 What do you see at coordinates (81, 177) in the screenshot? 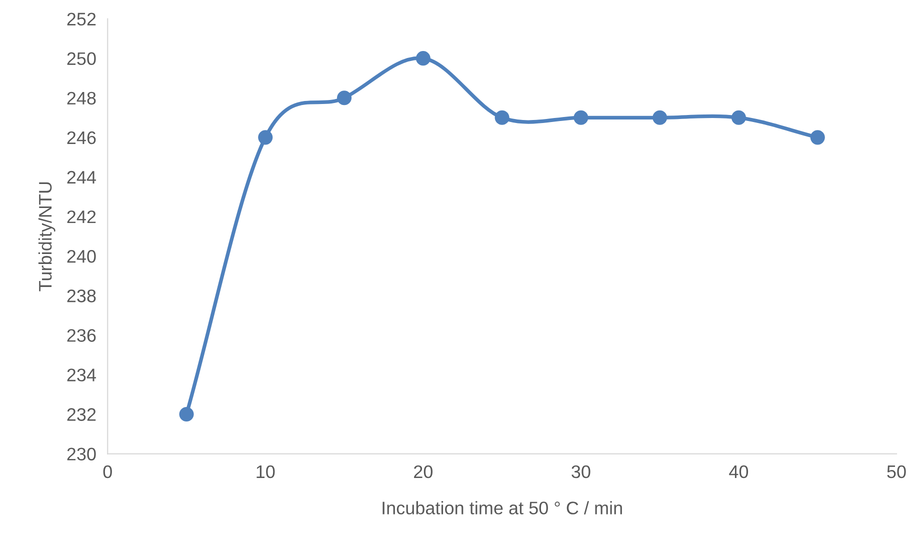
I see `y-tick-label: 244` at bounding box center [81, 177].